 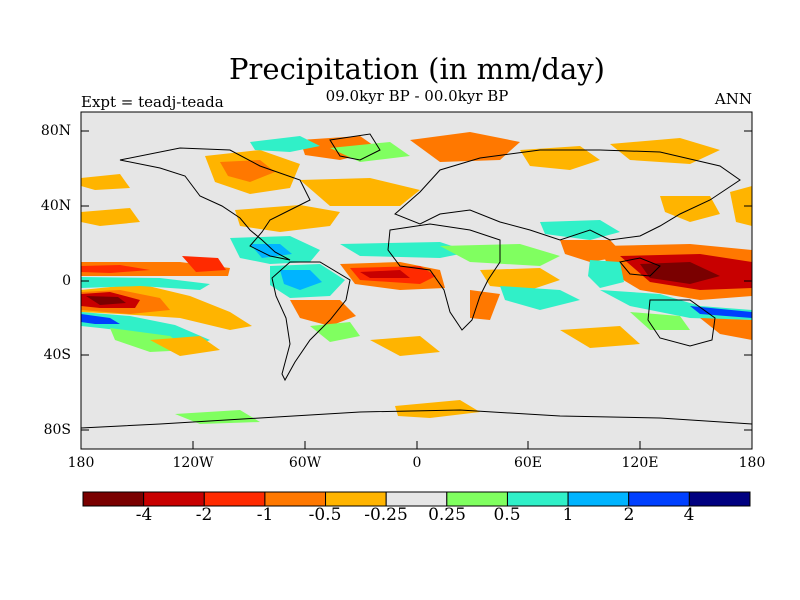 I want to click on chart-title: Precipitation (in mm/day), so click(x=417, y=69).